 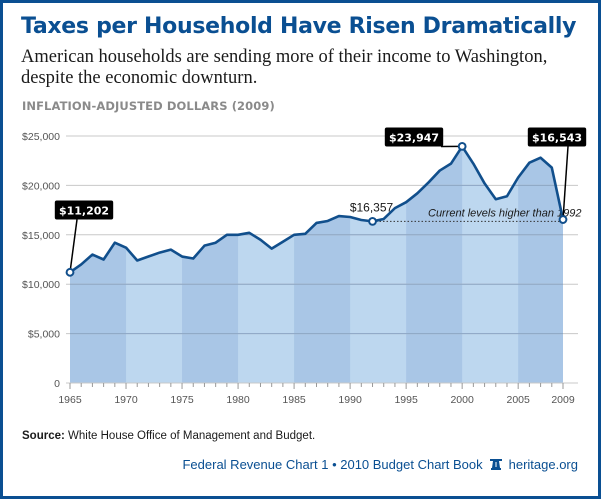 I want to click on x-tick-label: 1985, so click(x=294, y=400).